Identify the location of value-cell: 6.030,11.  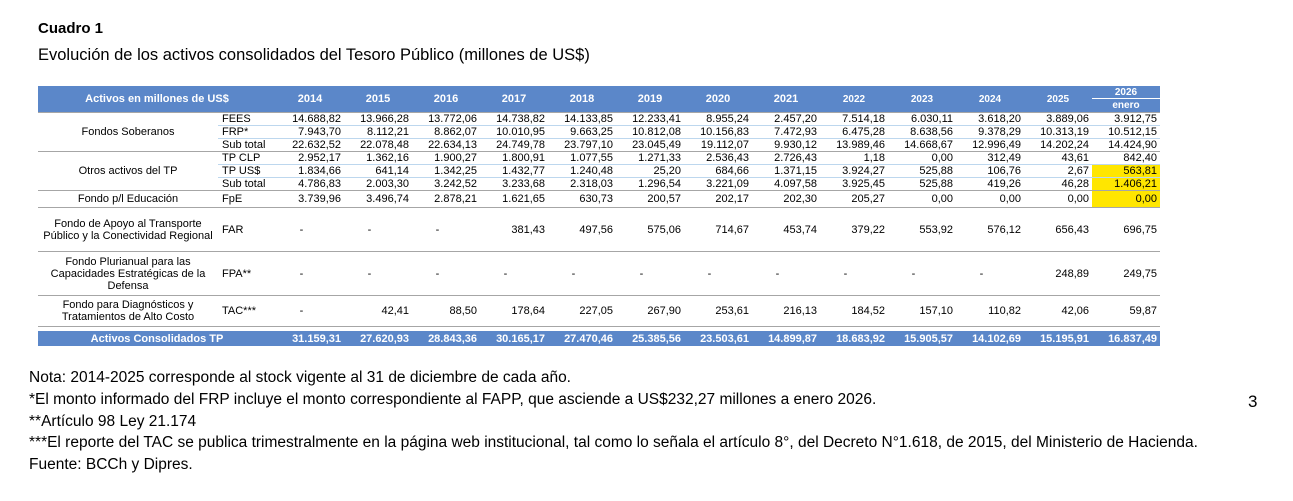
(922, 118).